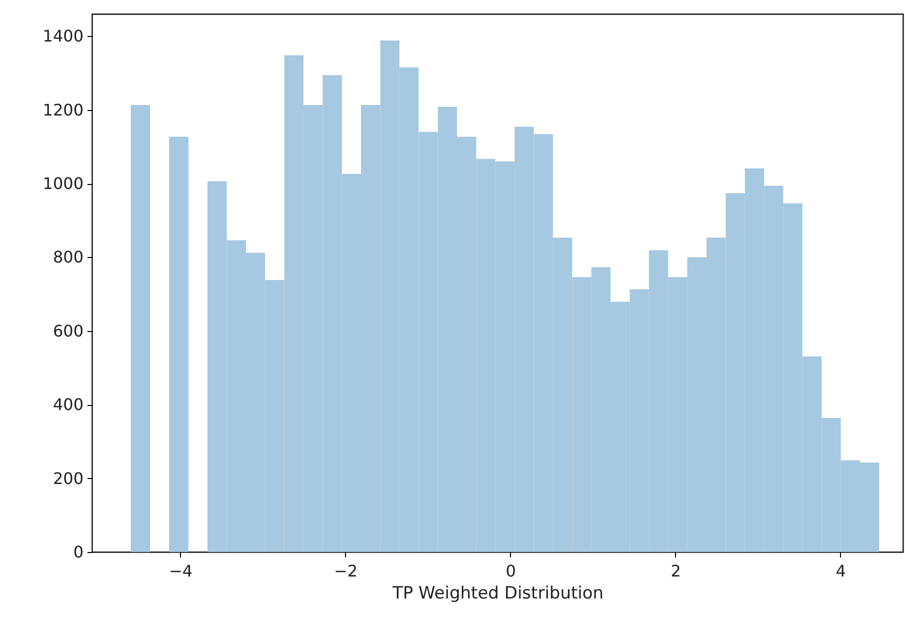  I want to click on x-axis-title: TP Weighted Distribution, so click(497, 594).